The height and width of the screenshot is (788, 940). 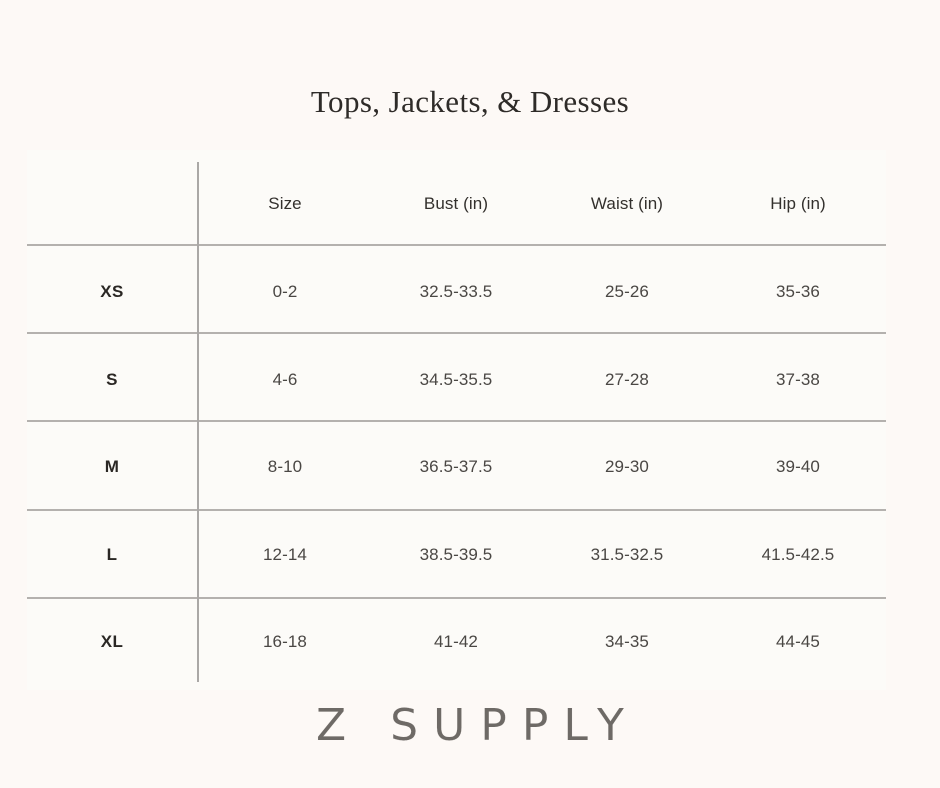 I want to click on column-header-size: Size, so click(x=285, y=203).